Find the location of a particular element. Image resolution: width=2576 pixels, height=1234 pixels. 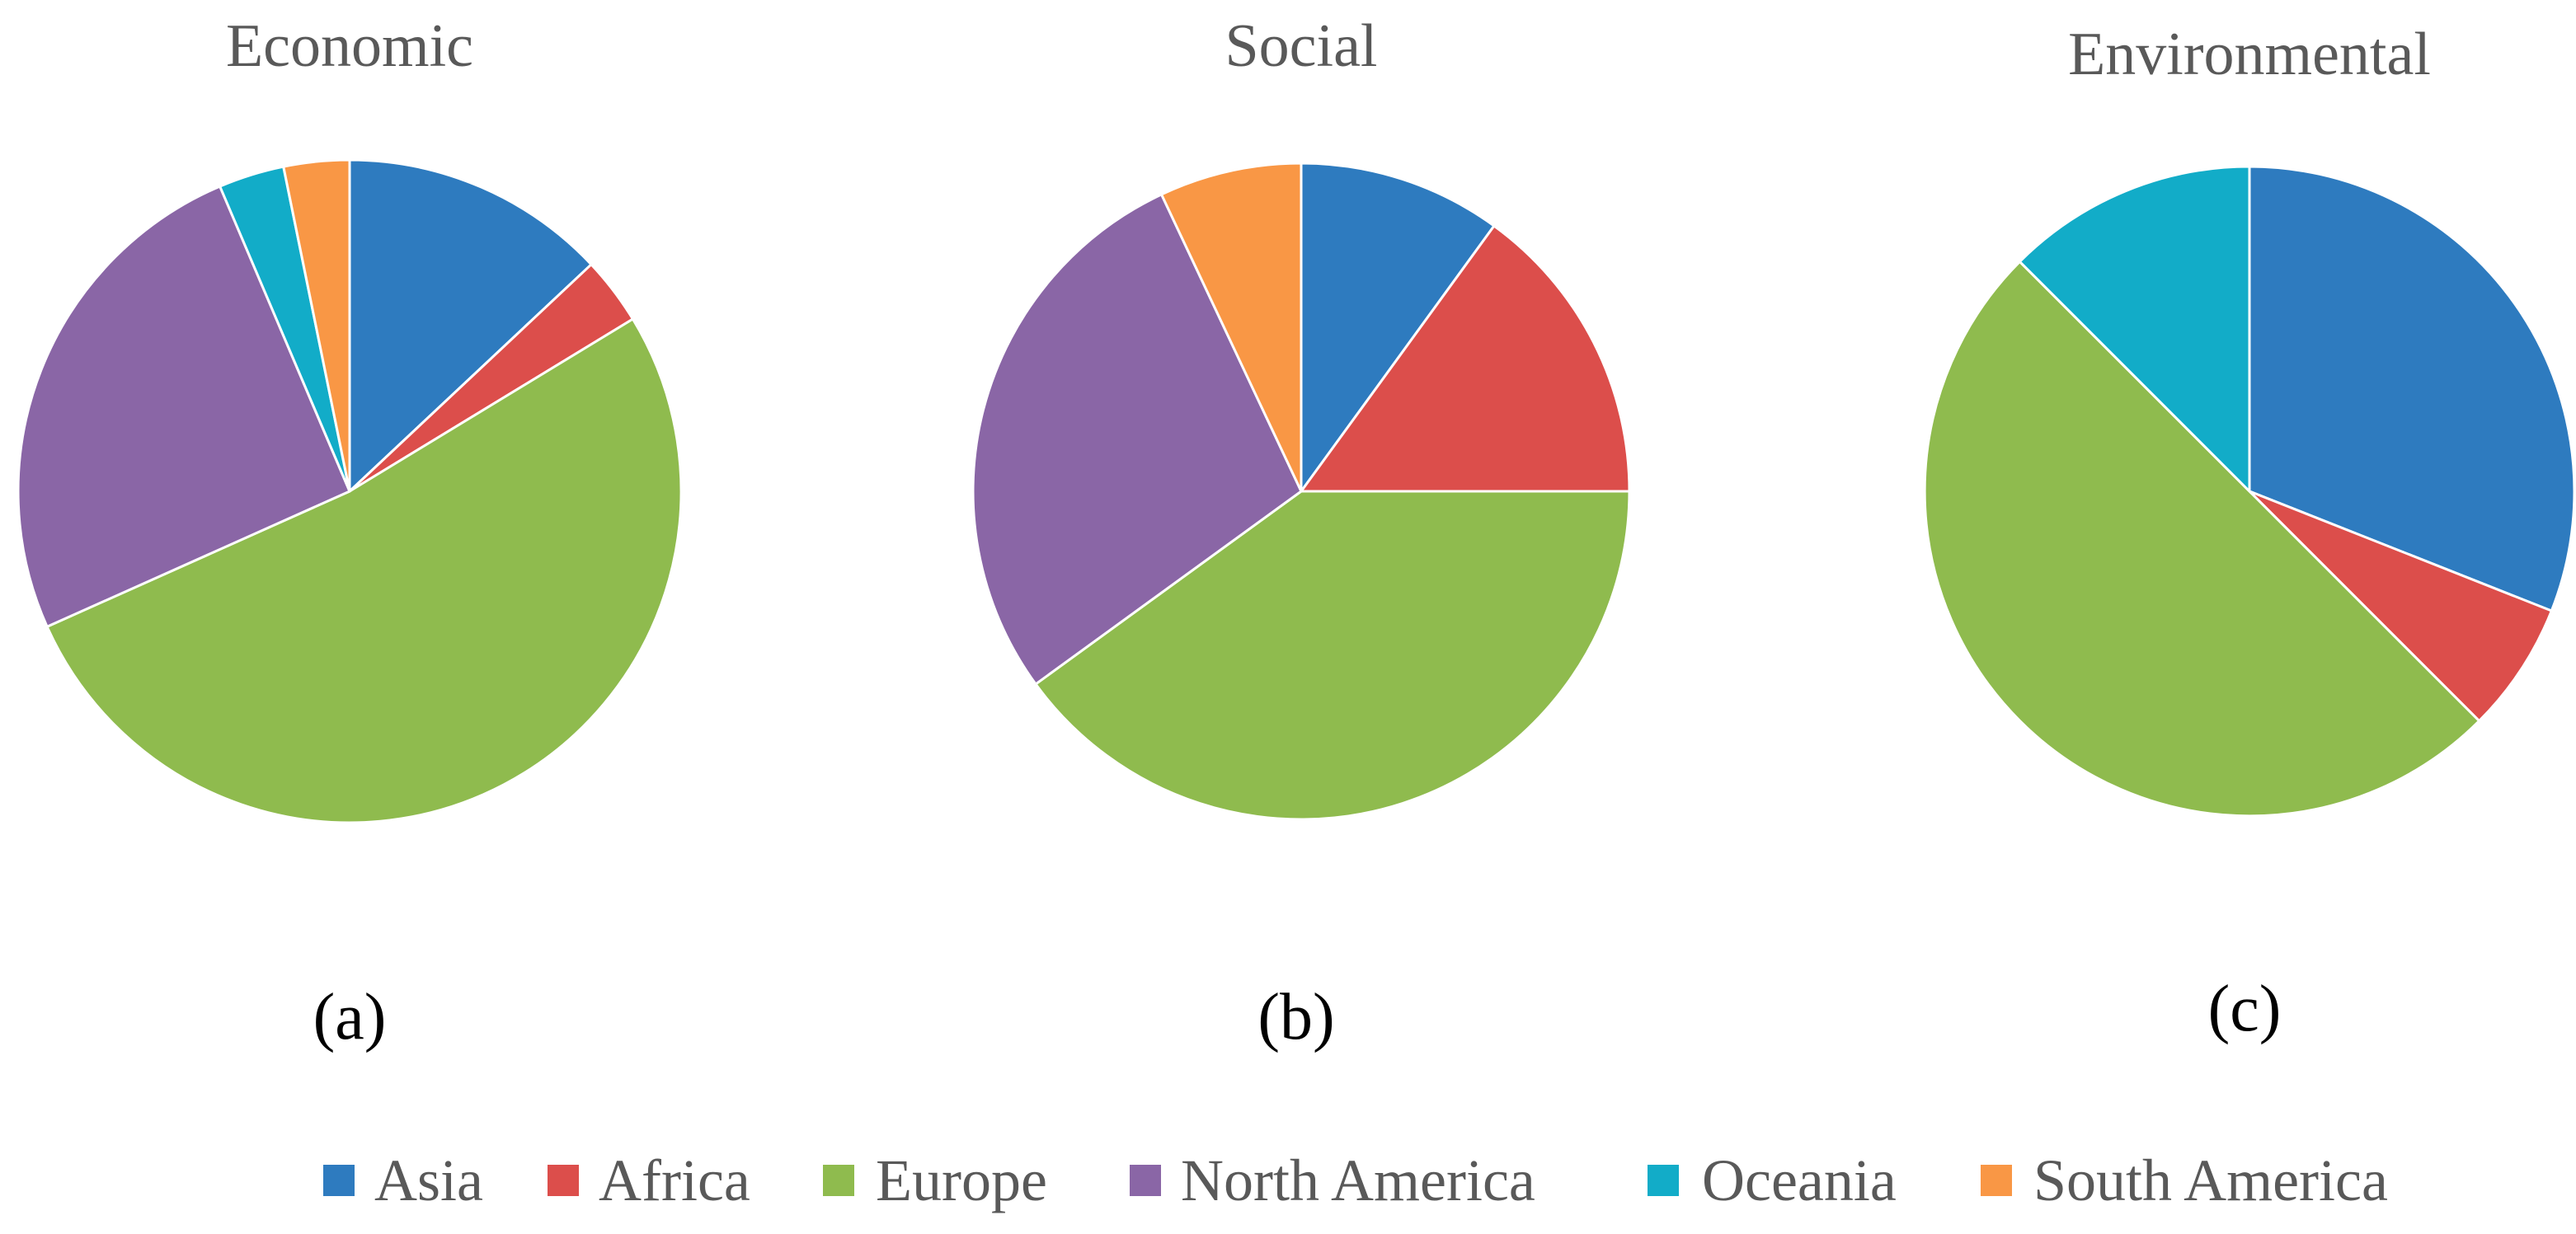

pie-title-economic: Economic is located at coordinates (349, 46).